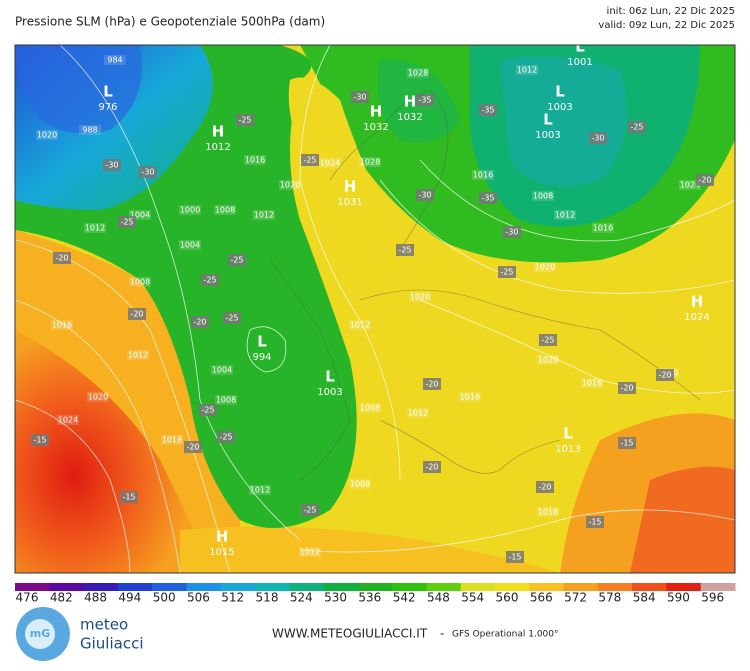 The width and height of the screenshot is (750, 671). Describe the element at coordinates (232, 598) in the screenshot. I see `colorbar-label: 512` at that location.